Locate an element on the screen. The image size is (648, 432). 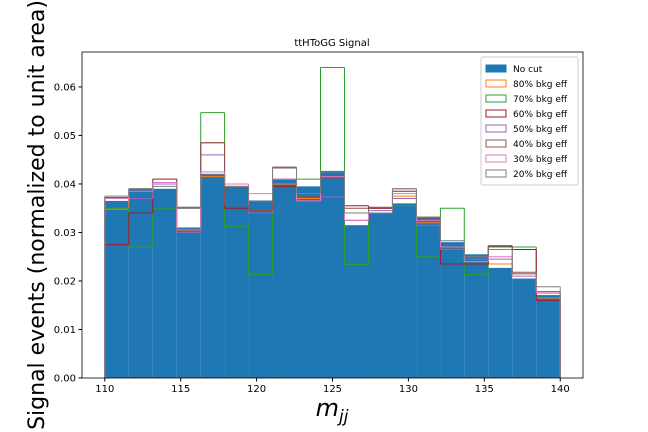
x-axis-label: mjj is located at coordinates (332, 410).